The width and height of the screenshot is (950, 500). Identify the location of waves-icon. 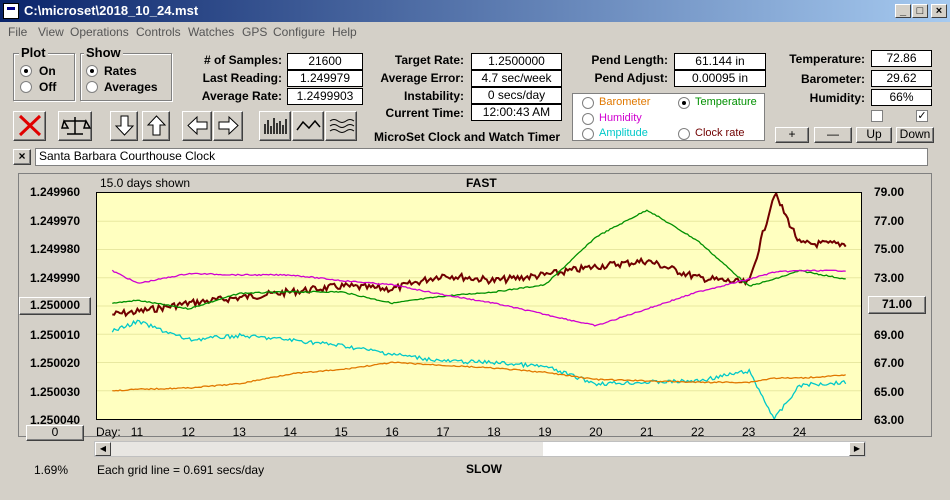
(341, 126).